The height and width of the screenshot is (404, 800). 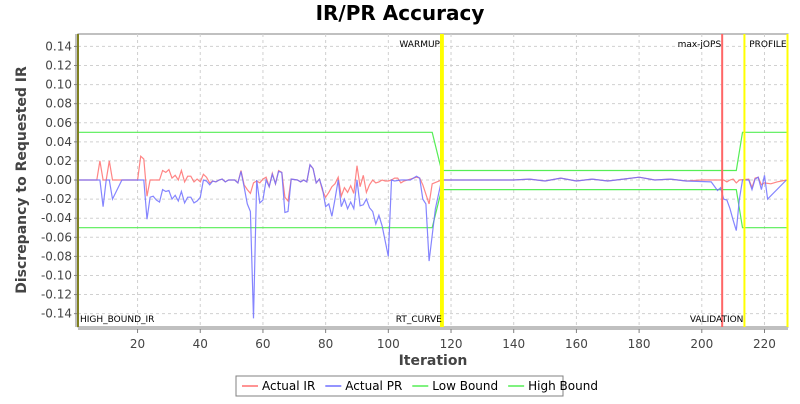 I want to click on series-line-high-bound, so click(x=433, y=151).